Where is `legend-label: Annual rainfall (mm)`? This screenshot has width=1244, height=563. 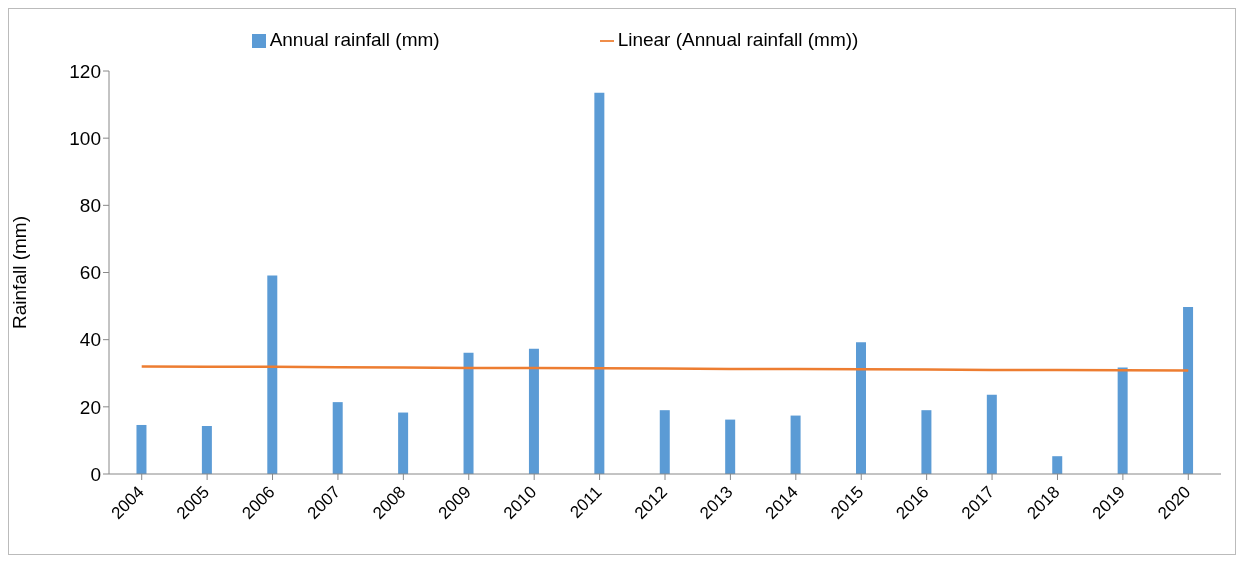
legend-label: Annual rainfall (mm) is located at coordinates (354, 39).